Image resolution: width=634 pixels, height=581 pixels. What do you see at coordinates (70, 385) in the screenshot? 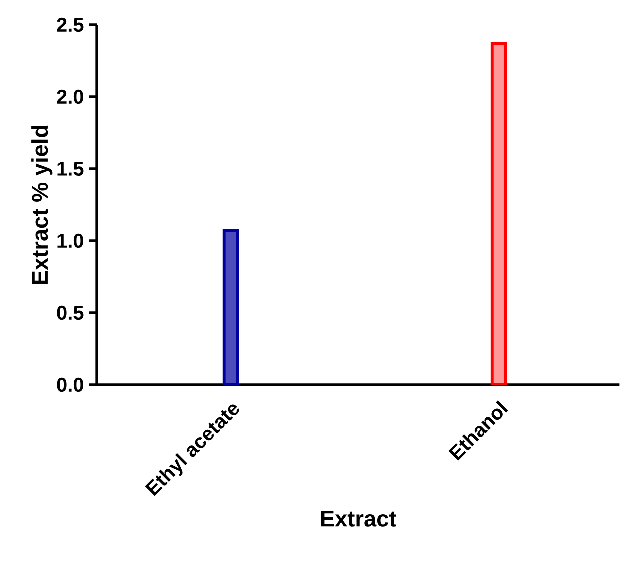
I see `y-tick-label: 0.0` at bounding box center [70, 385].